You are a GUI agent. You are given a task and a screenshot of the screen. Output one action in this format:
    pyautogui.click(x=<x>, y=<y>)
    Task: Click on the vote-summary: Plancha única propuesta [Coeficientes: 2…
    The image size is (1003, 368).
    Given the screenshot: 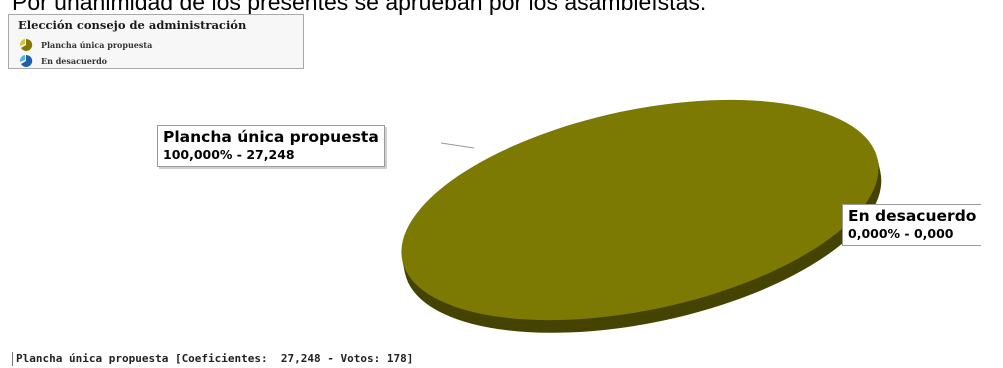 What is the action you would take?
    pyautogui.click(x=212, y=359)
    